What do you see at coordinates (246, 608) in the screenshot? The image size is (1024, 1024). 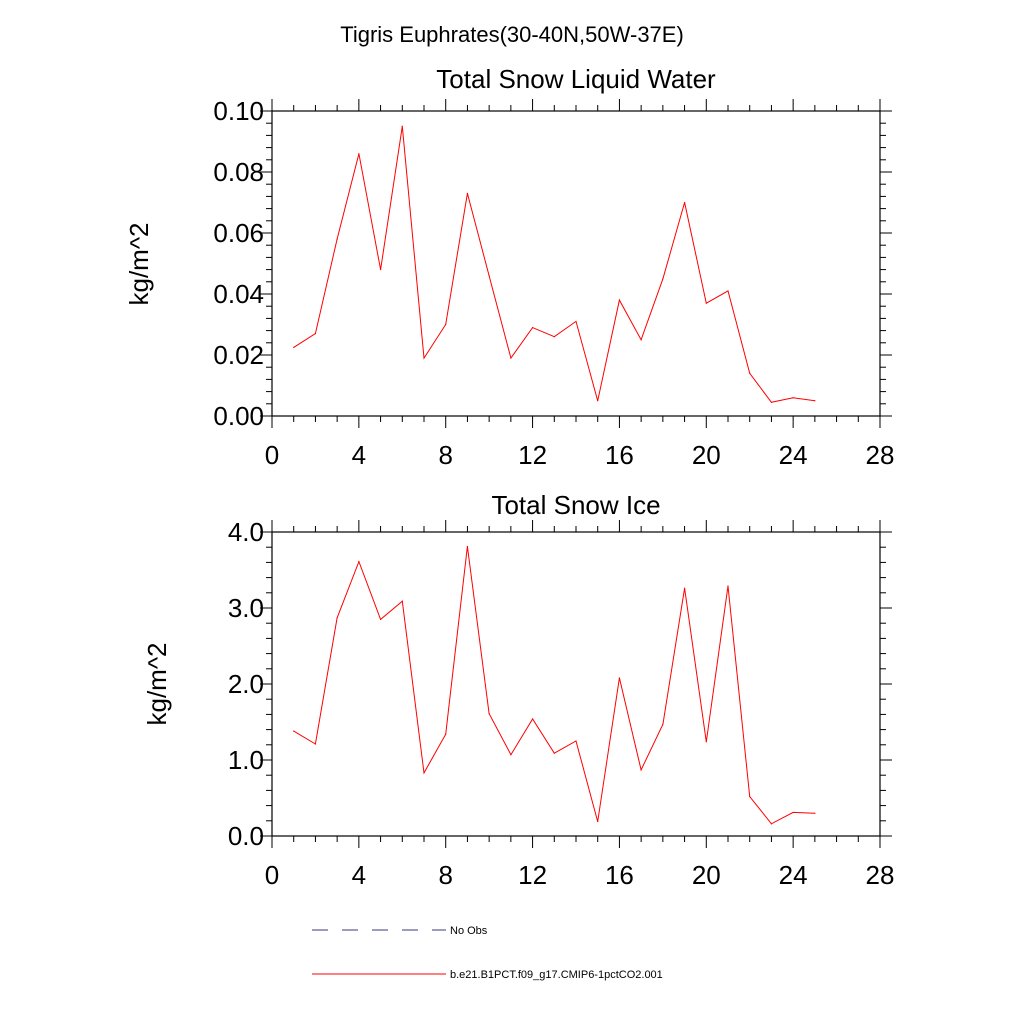 I see `y-tick-label: 3.0` at bounding box center [246, 608].